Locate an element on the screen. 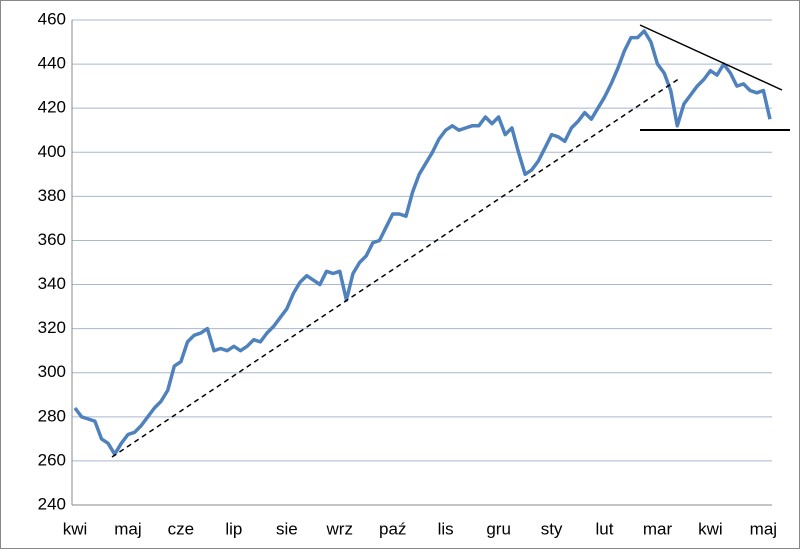 Image resolution: width=800 pixels, height=549 pixels. y-tick-label: 380 is located at coordinates (52, 195).